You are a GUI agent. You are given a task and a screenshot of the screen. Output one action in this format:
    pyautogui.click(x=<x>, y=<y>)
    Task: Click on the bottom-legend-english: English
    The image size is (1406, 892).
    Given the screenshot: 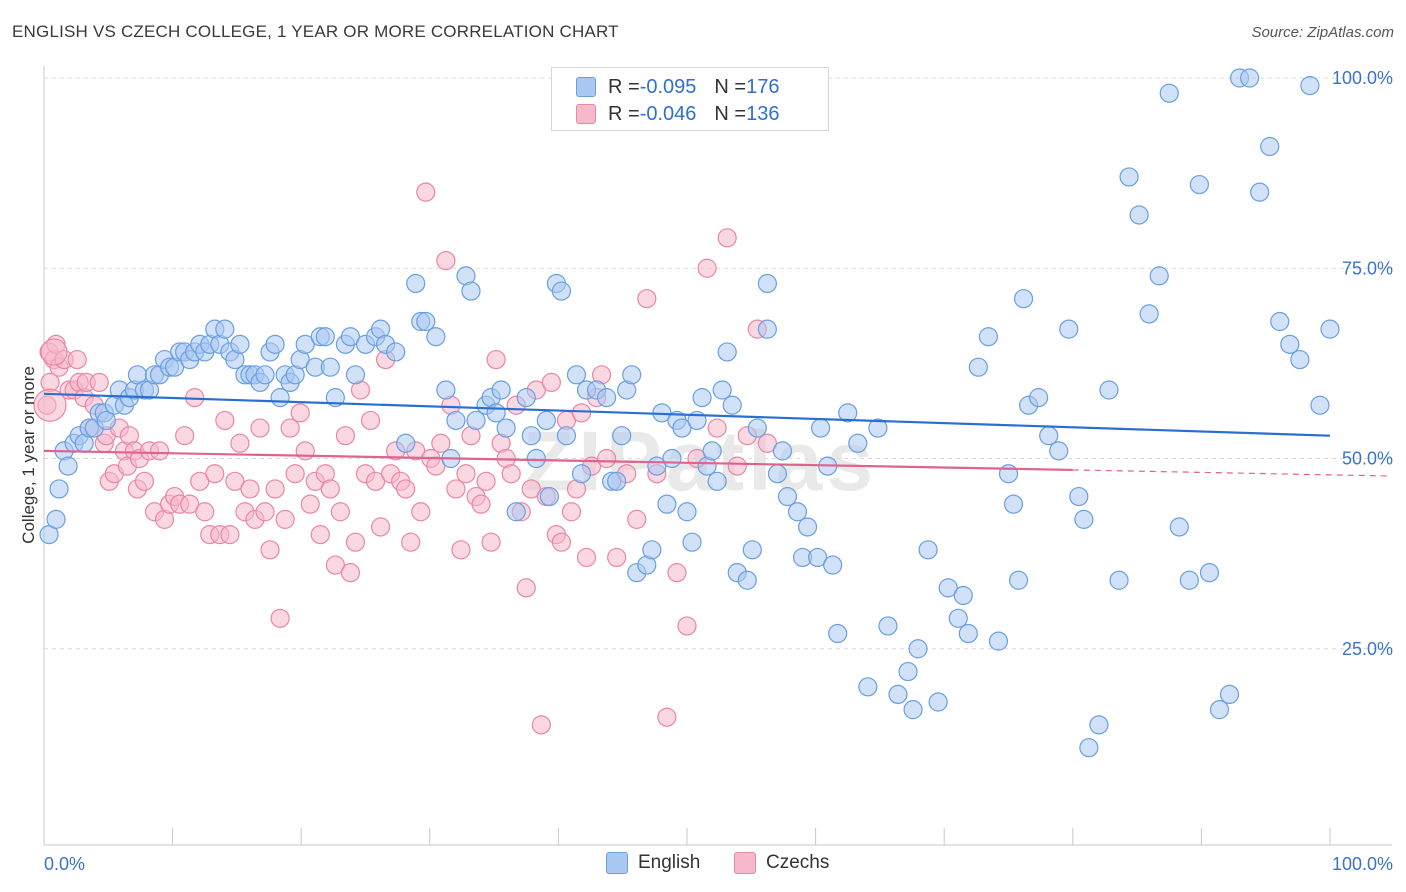 What is the action you would take?
    pyautogui.click(x=653, y=863)
    